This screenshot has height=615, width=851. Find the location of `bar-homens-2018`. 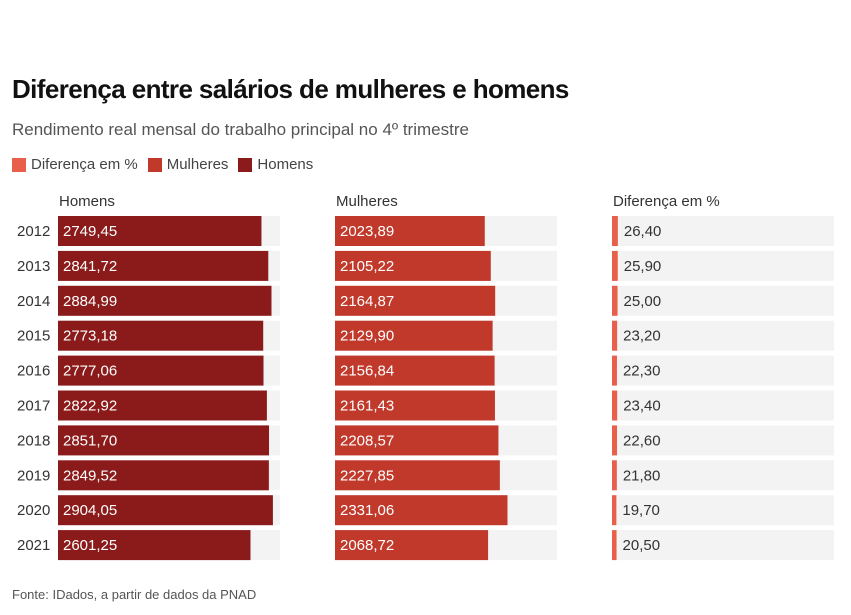

bar-homens-2018 is located at coordinates (164, 440).